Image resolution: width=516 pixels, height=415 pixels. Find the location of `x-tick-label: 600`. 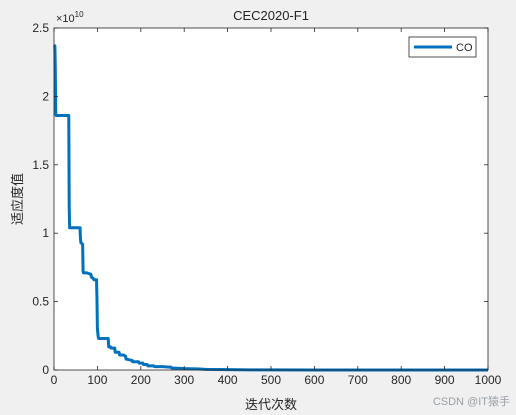

x-tick-label: 600 is located at coordinates (314, 380).